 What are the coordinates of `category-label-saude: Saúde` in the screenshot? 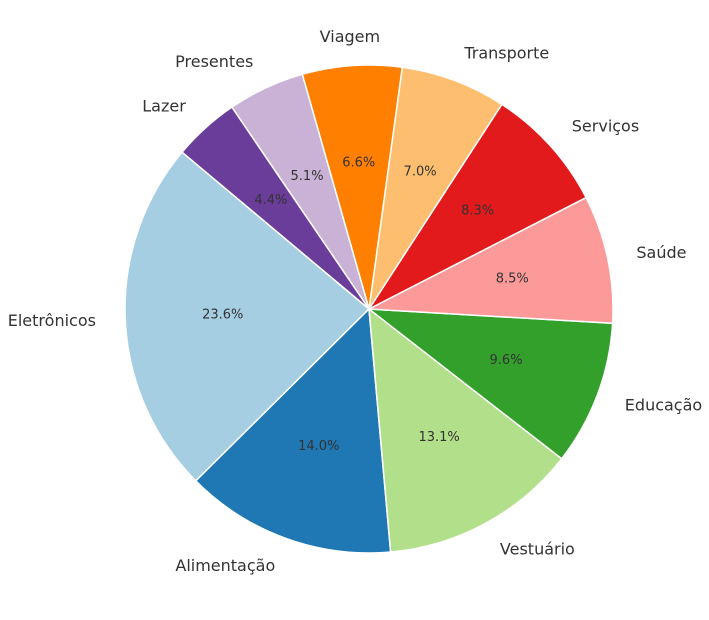 It's located at (661, 252).